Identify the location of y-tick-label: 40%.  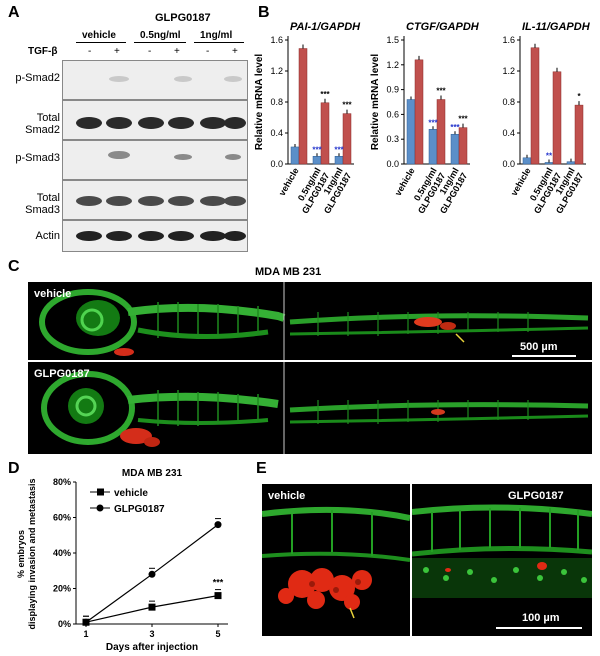
(62, 553).